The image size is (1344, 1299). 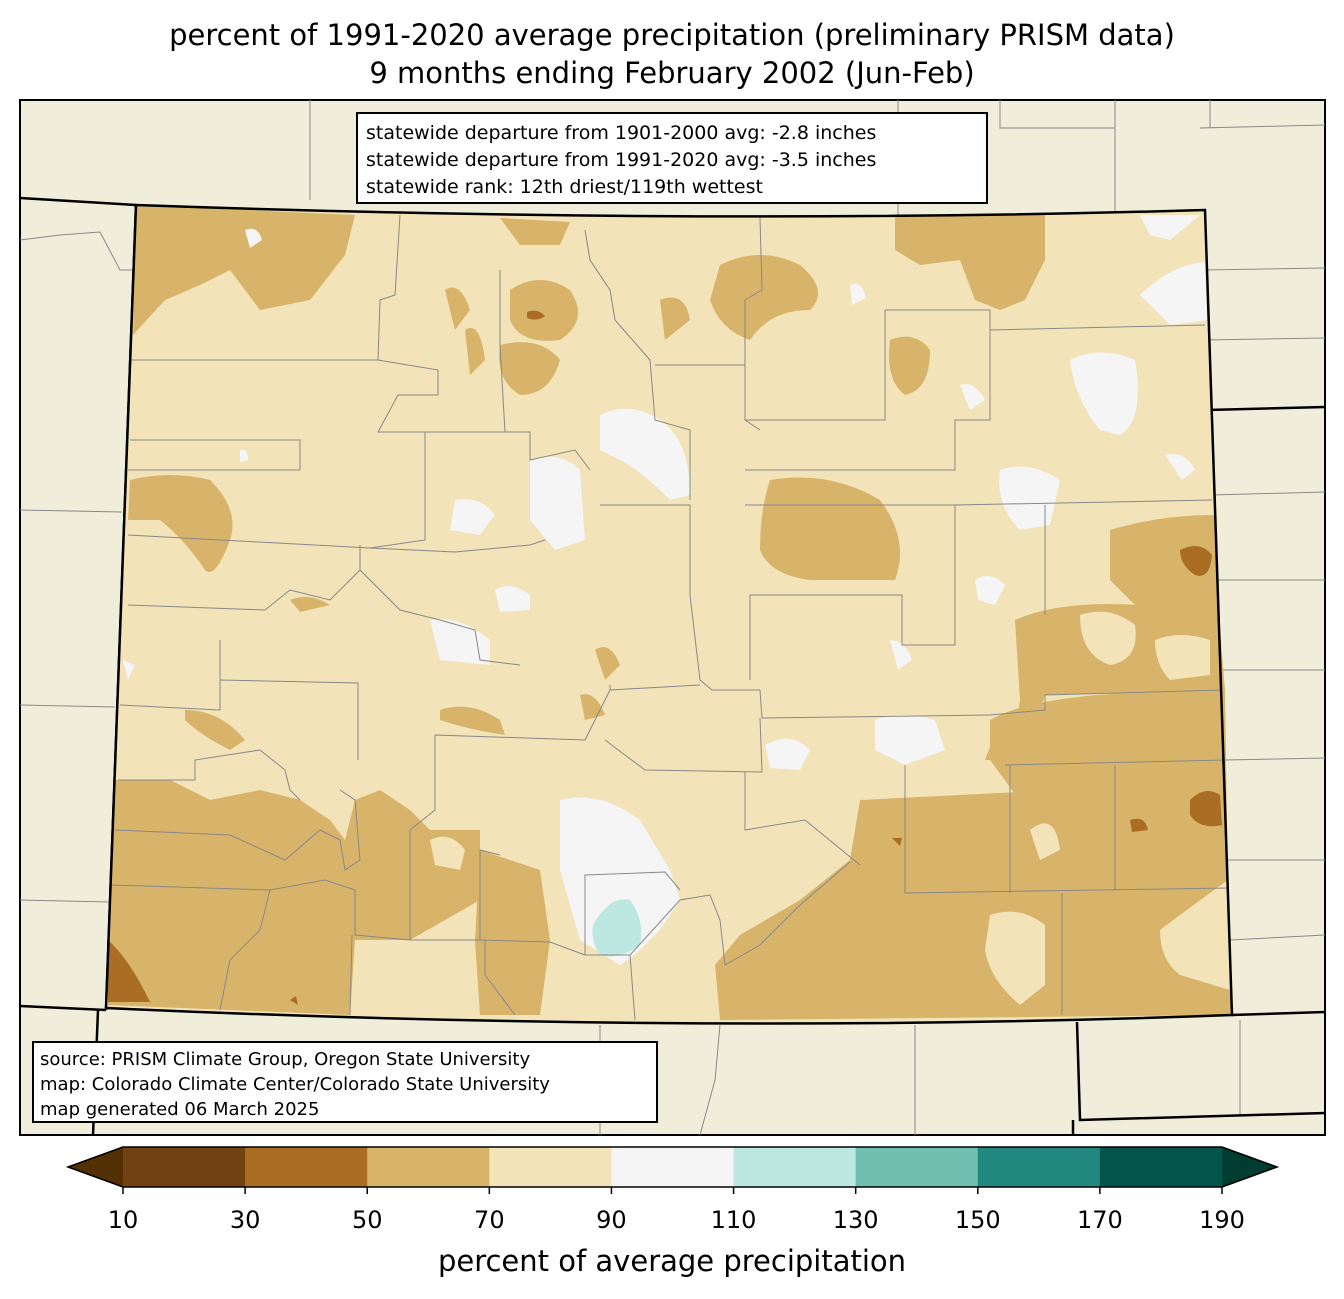 What do you see at coordinates (1249, 1167) in the screenshot?
I see `colorbar-over-arrow` at bounding box center [1249, 1167].